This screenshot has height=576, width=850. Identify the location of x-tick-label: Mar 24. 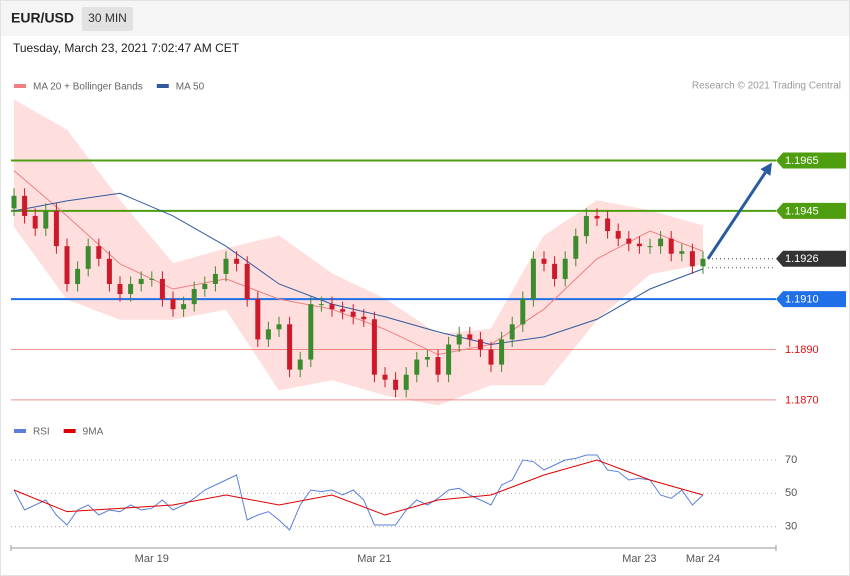
(703, 559).